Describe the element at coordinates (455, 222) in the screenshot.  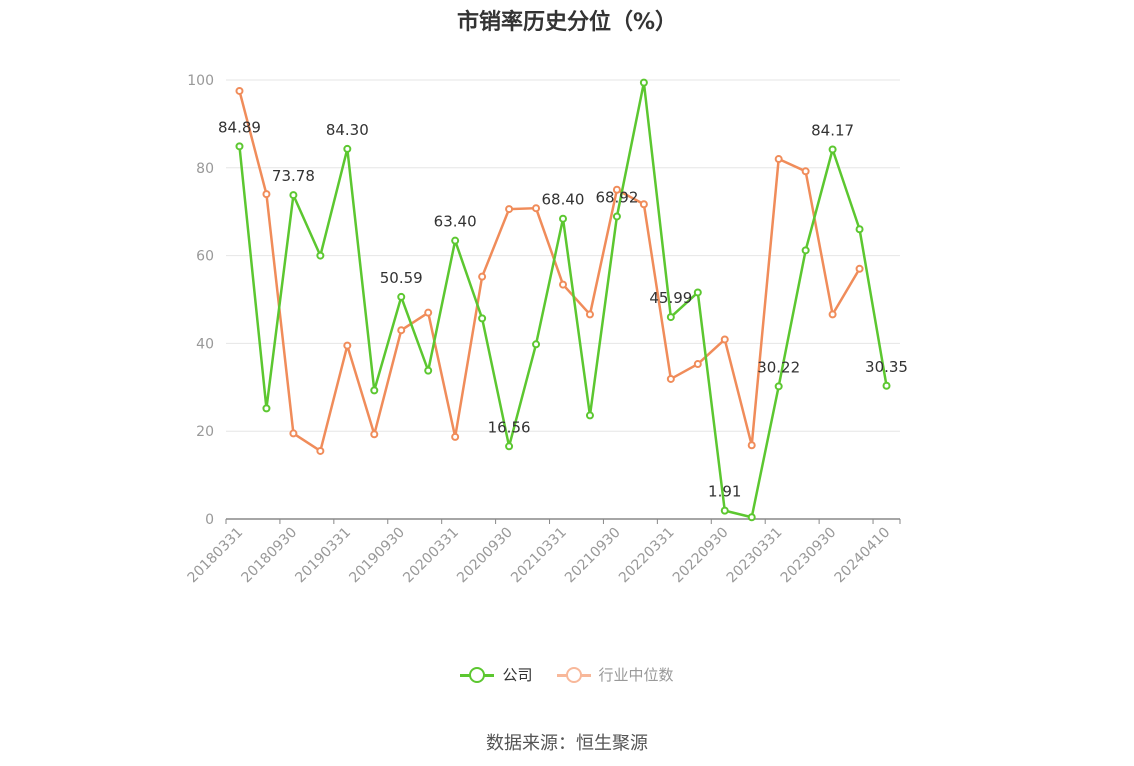
I see `data-label: 63.40` at that location.